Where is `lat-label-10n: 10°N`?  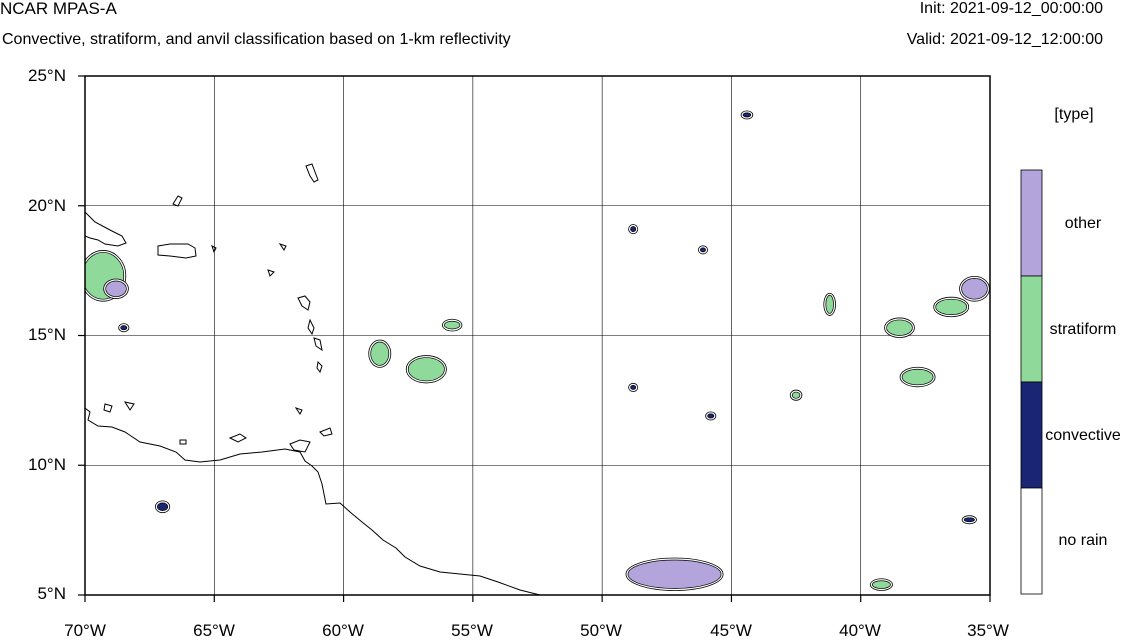
lat-label-10n: 10°N is located at coordinates (47, 464).